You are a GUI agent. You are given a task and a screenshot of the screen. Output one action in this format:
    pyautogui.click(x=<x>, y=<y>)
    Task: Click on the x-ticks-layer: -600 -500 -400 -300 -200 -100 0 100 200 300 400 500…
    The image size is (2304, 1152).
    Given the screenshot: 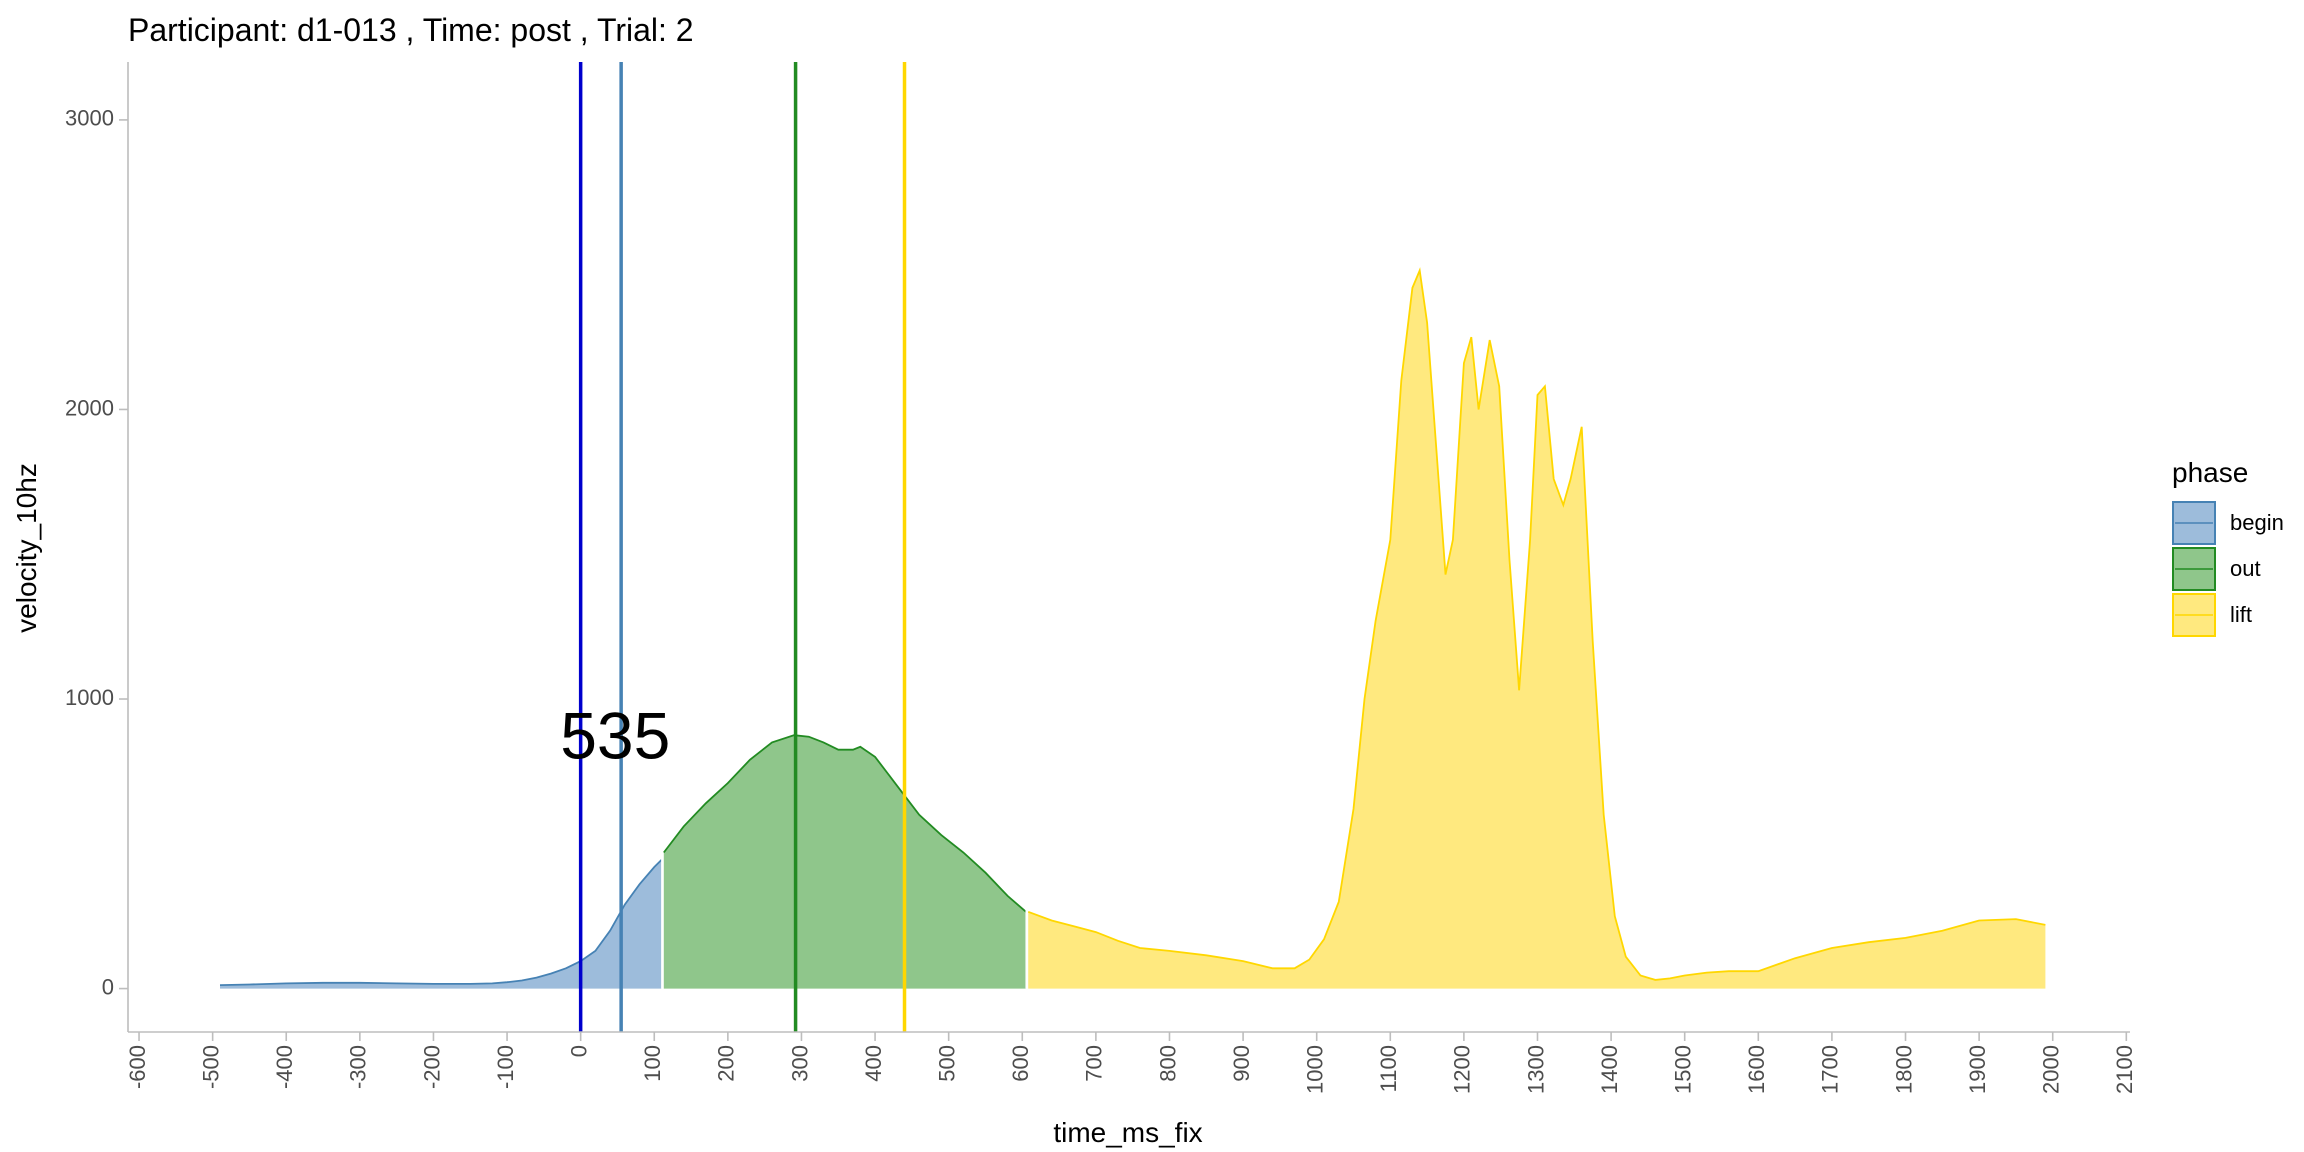 What is the action you would take?
    pyautogui.click(x=1131, y=1063)
    